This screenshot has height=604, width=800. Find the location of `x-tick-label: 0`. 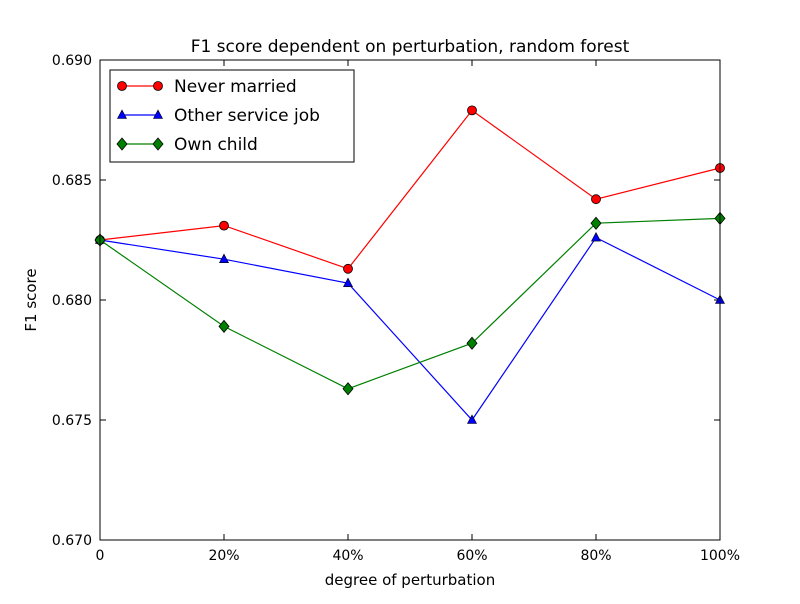

x-tick-label: 0 is located at coordinates (100, 556).